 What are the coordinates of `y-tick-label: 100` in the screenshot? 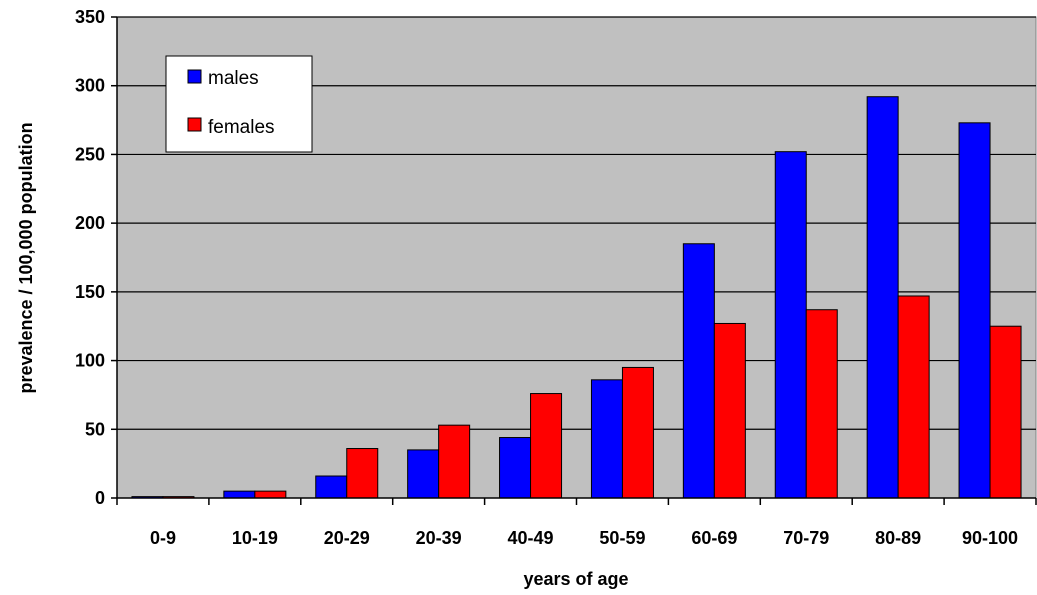 It's located at (90, 361).